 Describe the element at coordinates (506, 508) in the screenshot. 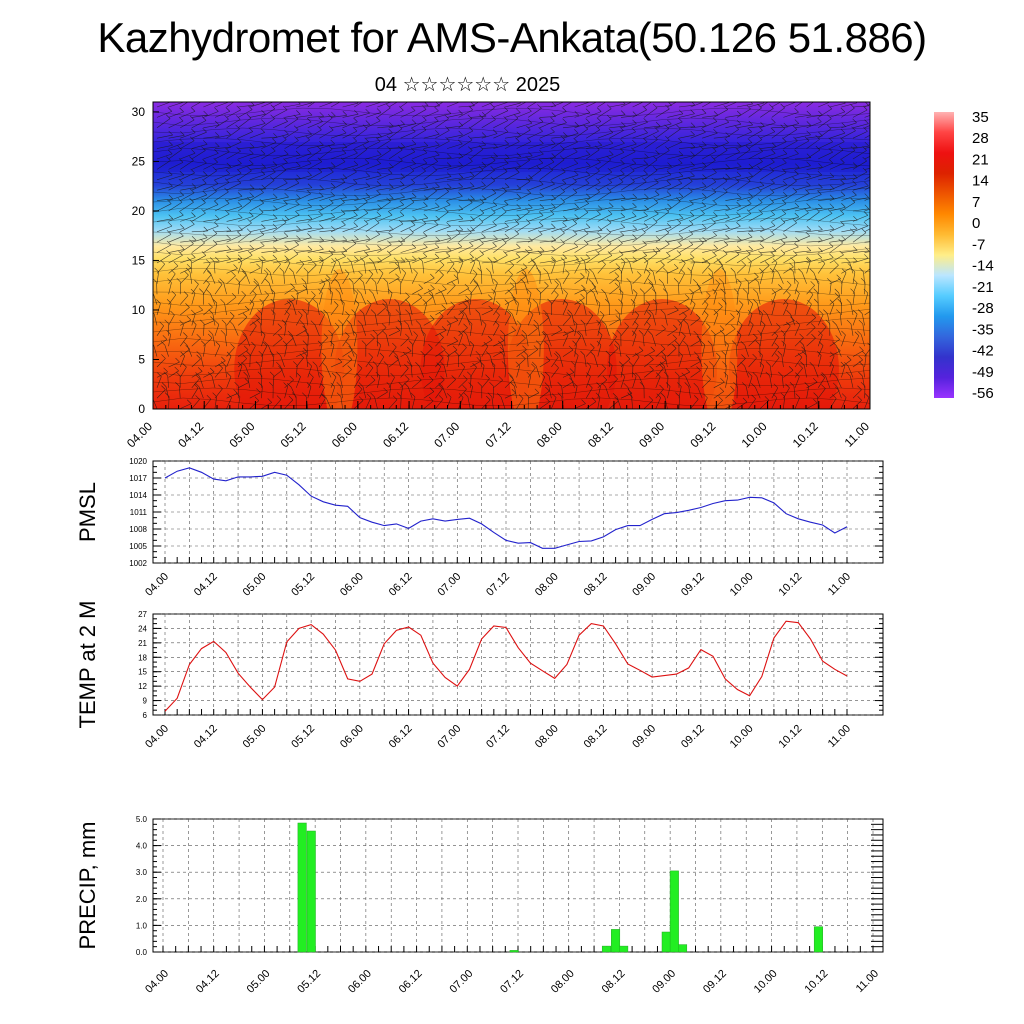

I see `series-line` at that location.